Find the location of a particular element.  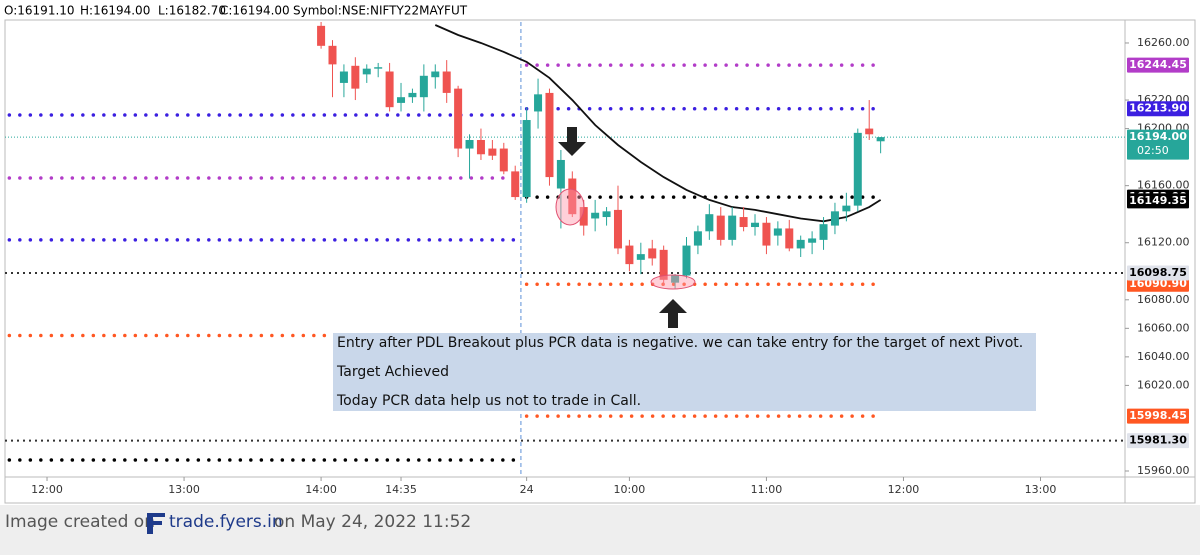

footer-site: trade.fyers.in is located at coordinates (226, 522).